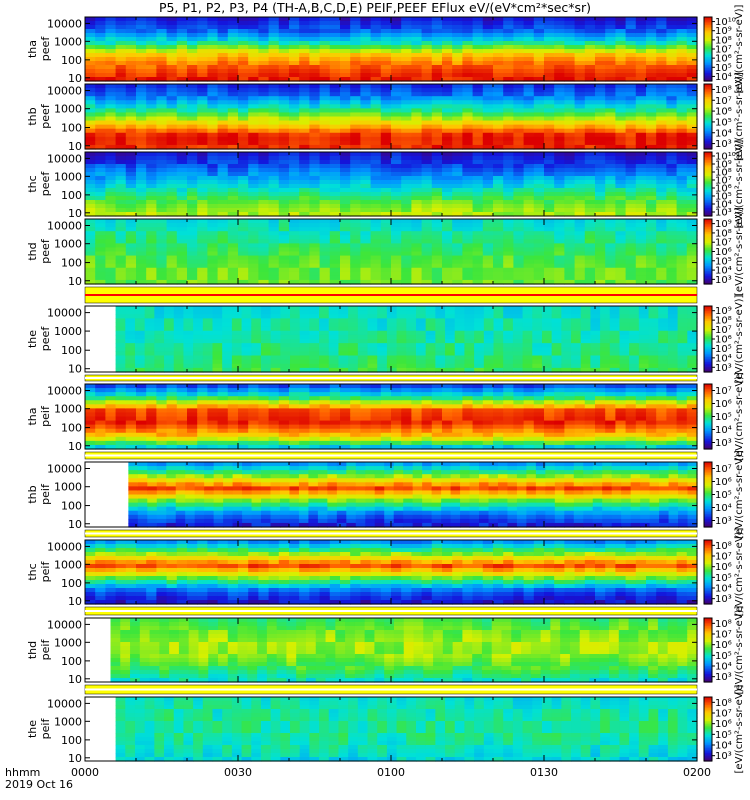 This screenshot has width=750, height=800. Describe the element at coordinates (32, 494) in the screenshot. I see `panel-ylabel: thb` at that location.